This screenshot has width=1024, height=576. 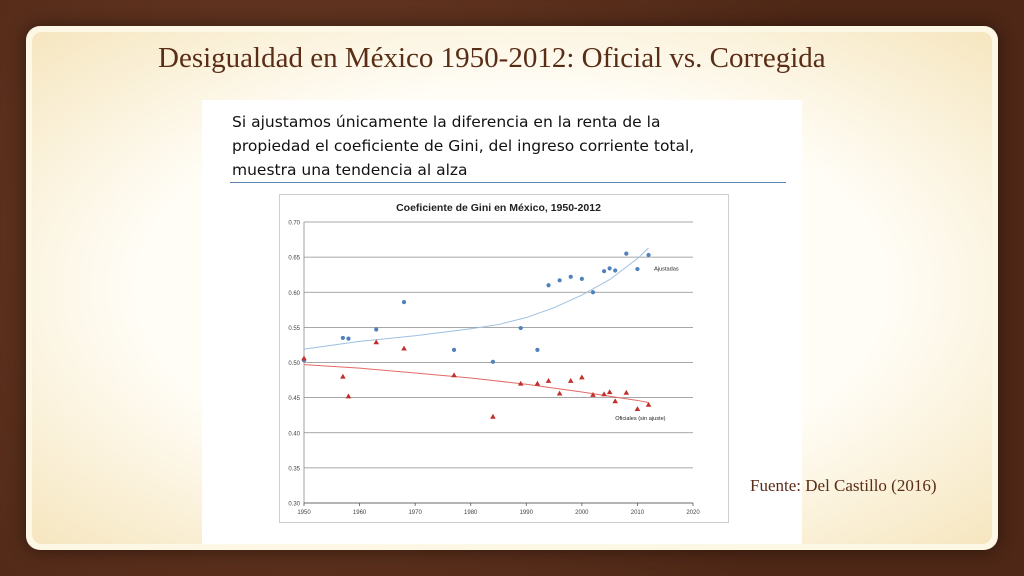 I want to click on series-label-ajustadas: Ajustadas, so click(x=666, y=269).